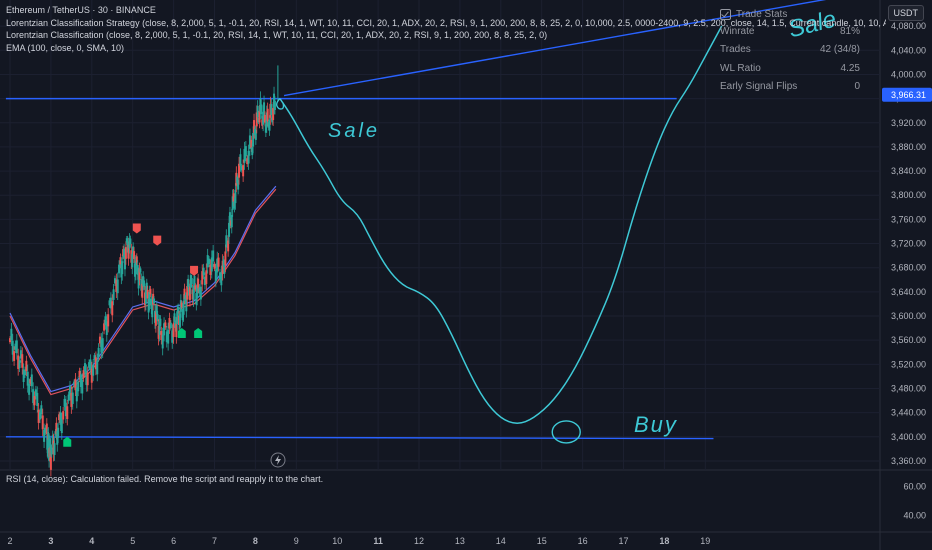  What do you see at coordinates (905, 13) in the screenshot?
I see `currency-selector: USDT` at bounding box center [905, 13].